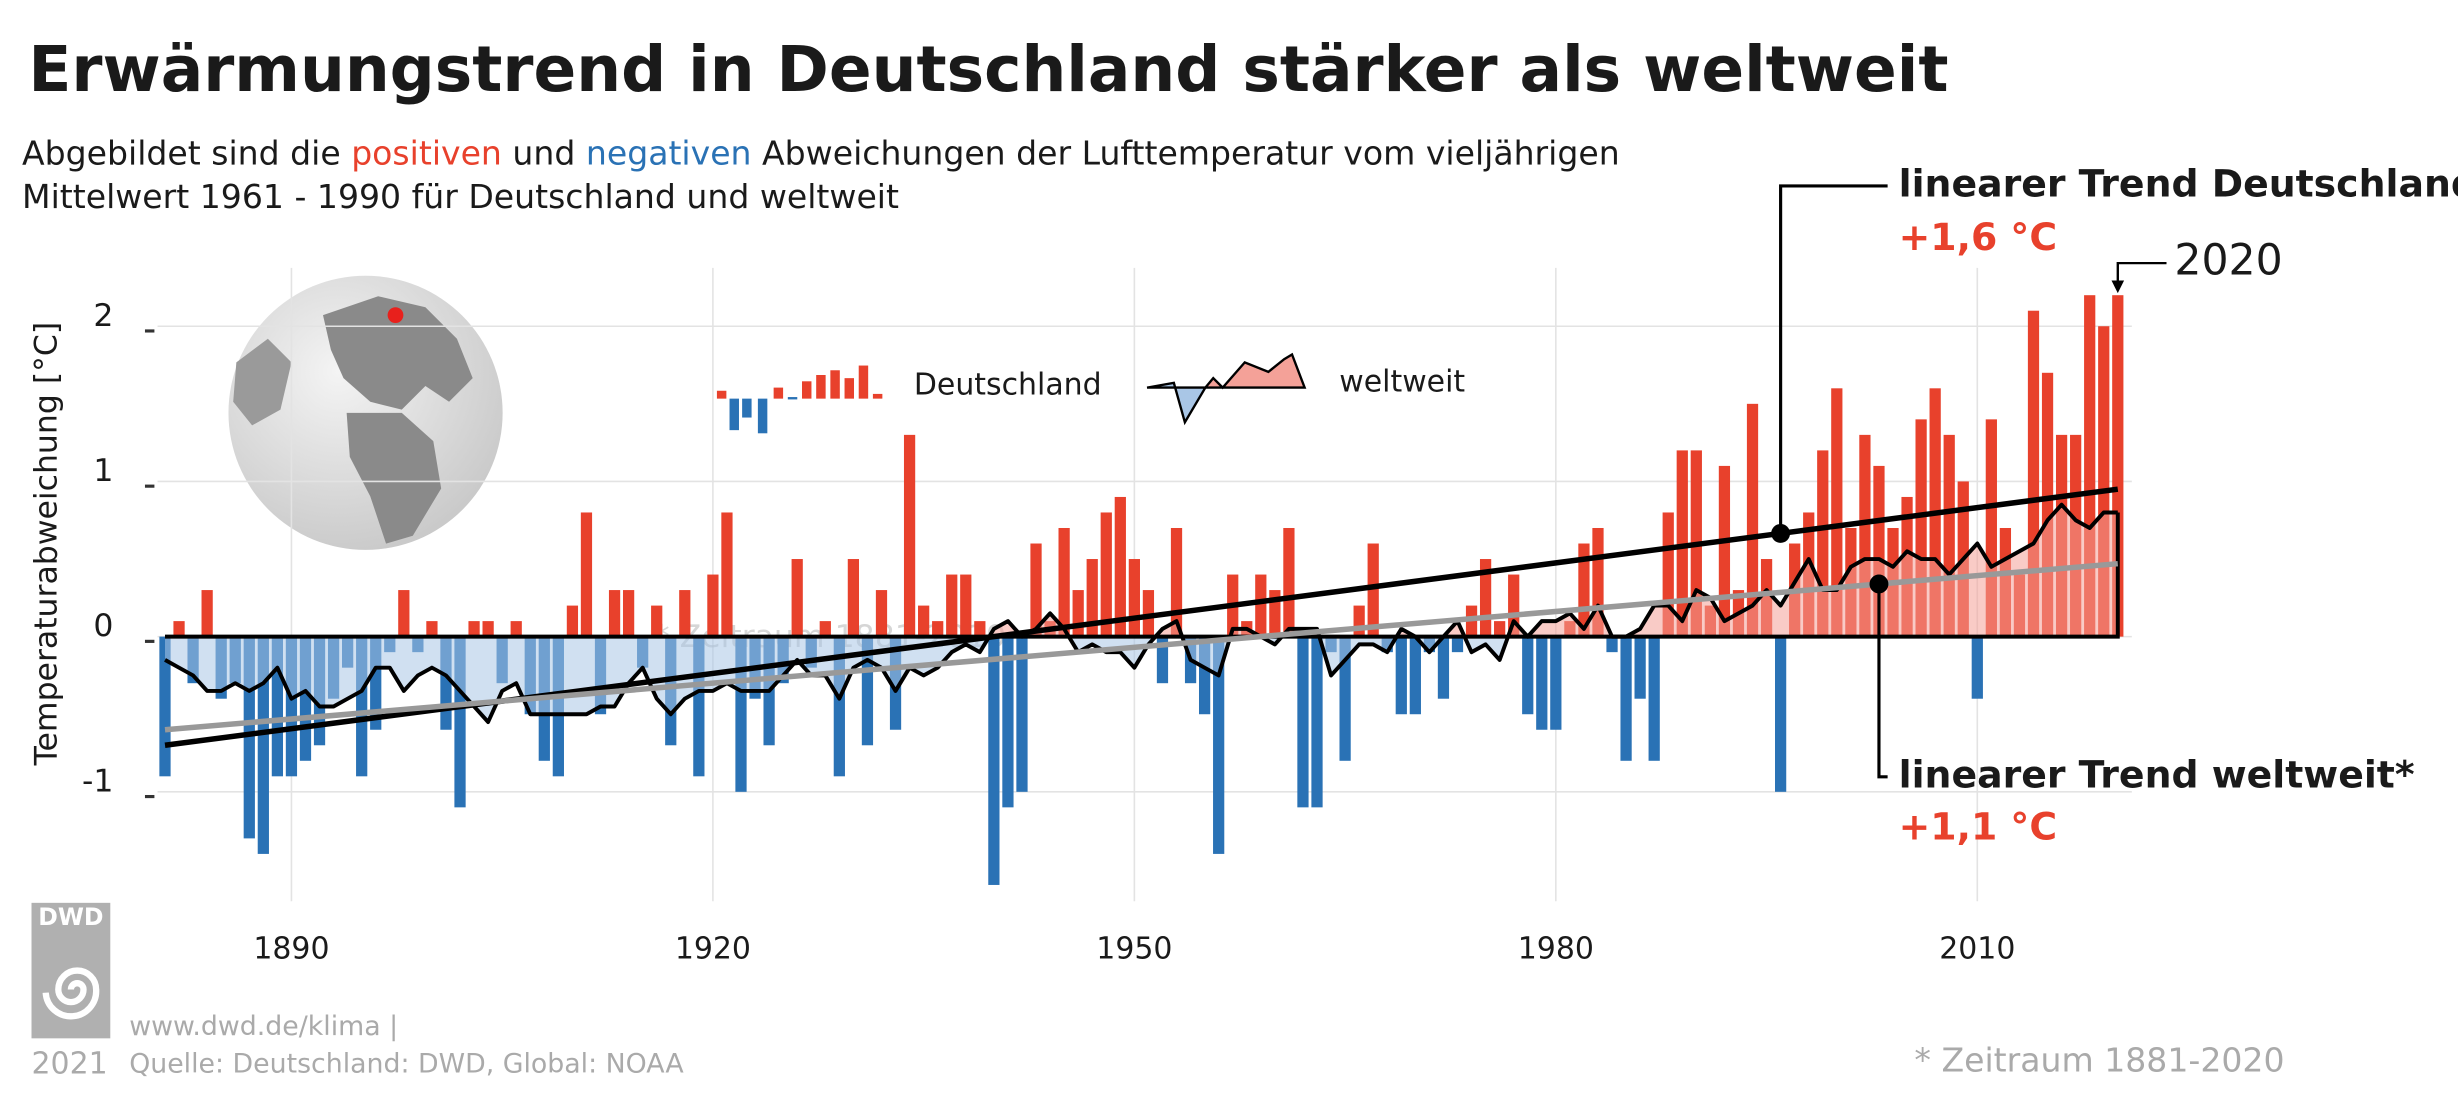 The height and width of the screenshot is (1099, 2458). What do you see at coordinates (1556, 949) in the screenshot?
I see `x-tick-label: 1980` at bounding box center [1556, 949].